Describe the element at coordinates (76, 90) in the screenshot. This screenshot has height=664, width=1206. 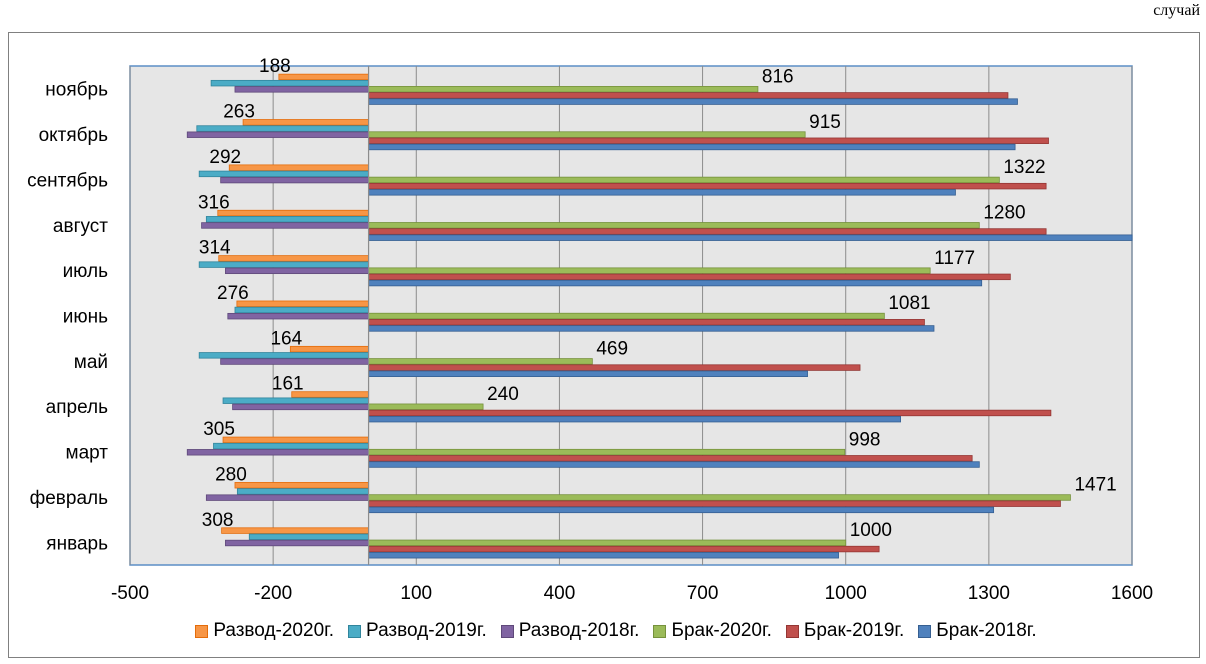
I see `y-category-label: ноябрь` at that location.